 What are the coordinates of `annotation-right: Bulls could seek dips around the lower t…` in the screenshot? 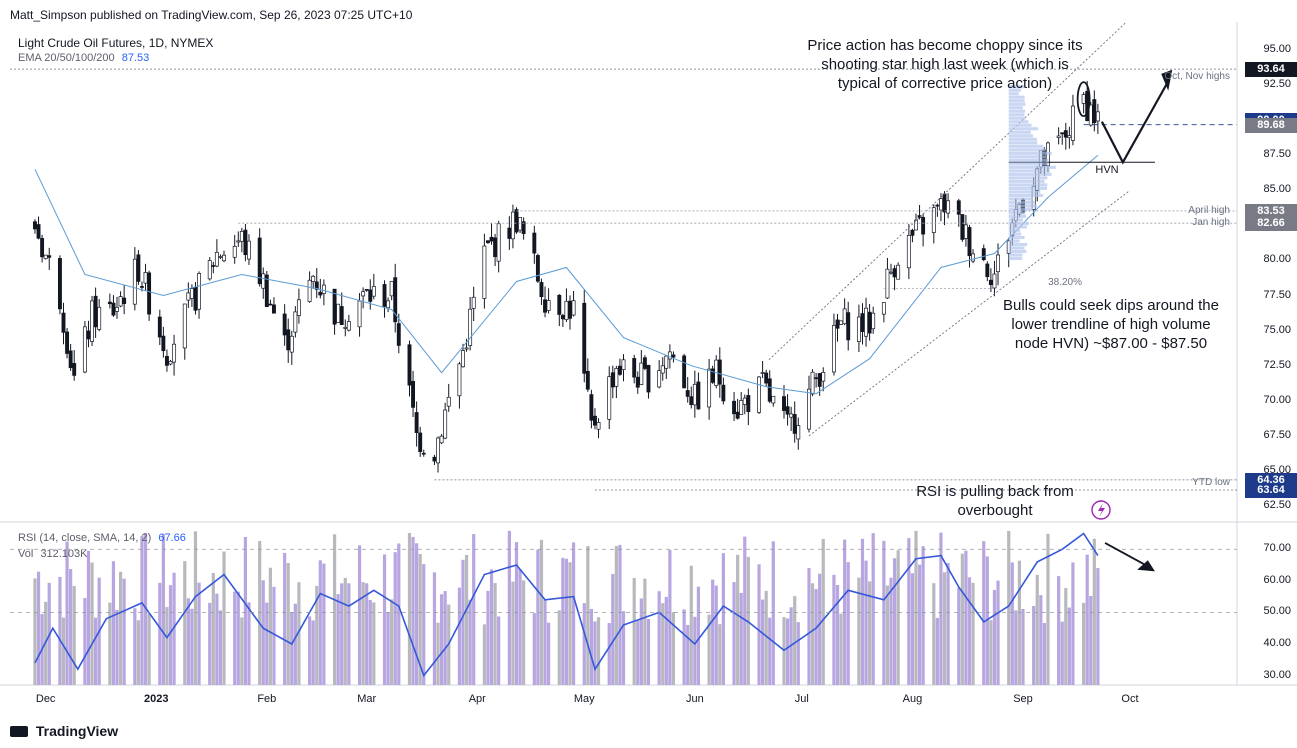 It's located at (1111, 324).